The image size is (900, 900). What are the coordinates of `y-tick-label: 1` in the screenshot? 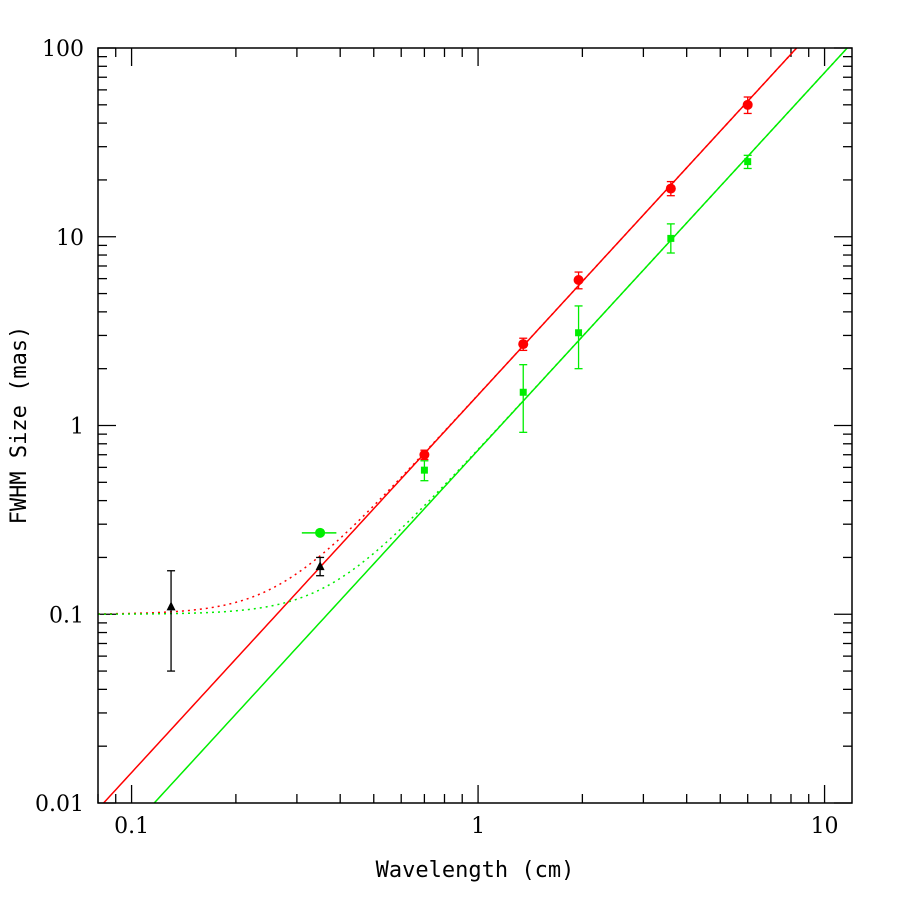 It's located at (77, 427).